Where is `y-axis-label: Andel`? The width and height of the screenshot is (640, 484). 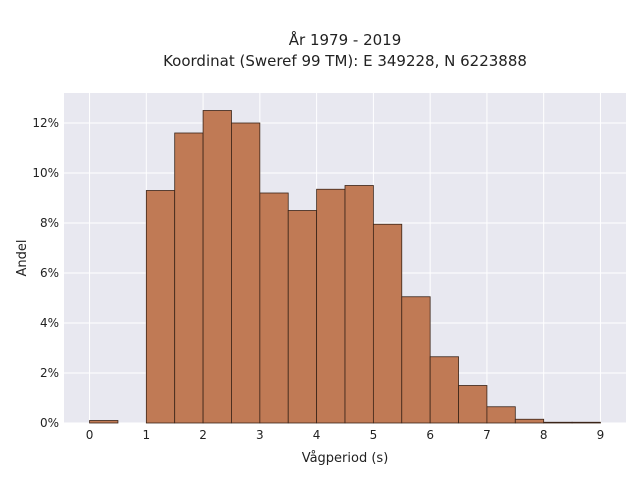
y-axis-label: Andel is located at coordinates (22, 258).